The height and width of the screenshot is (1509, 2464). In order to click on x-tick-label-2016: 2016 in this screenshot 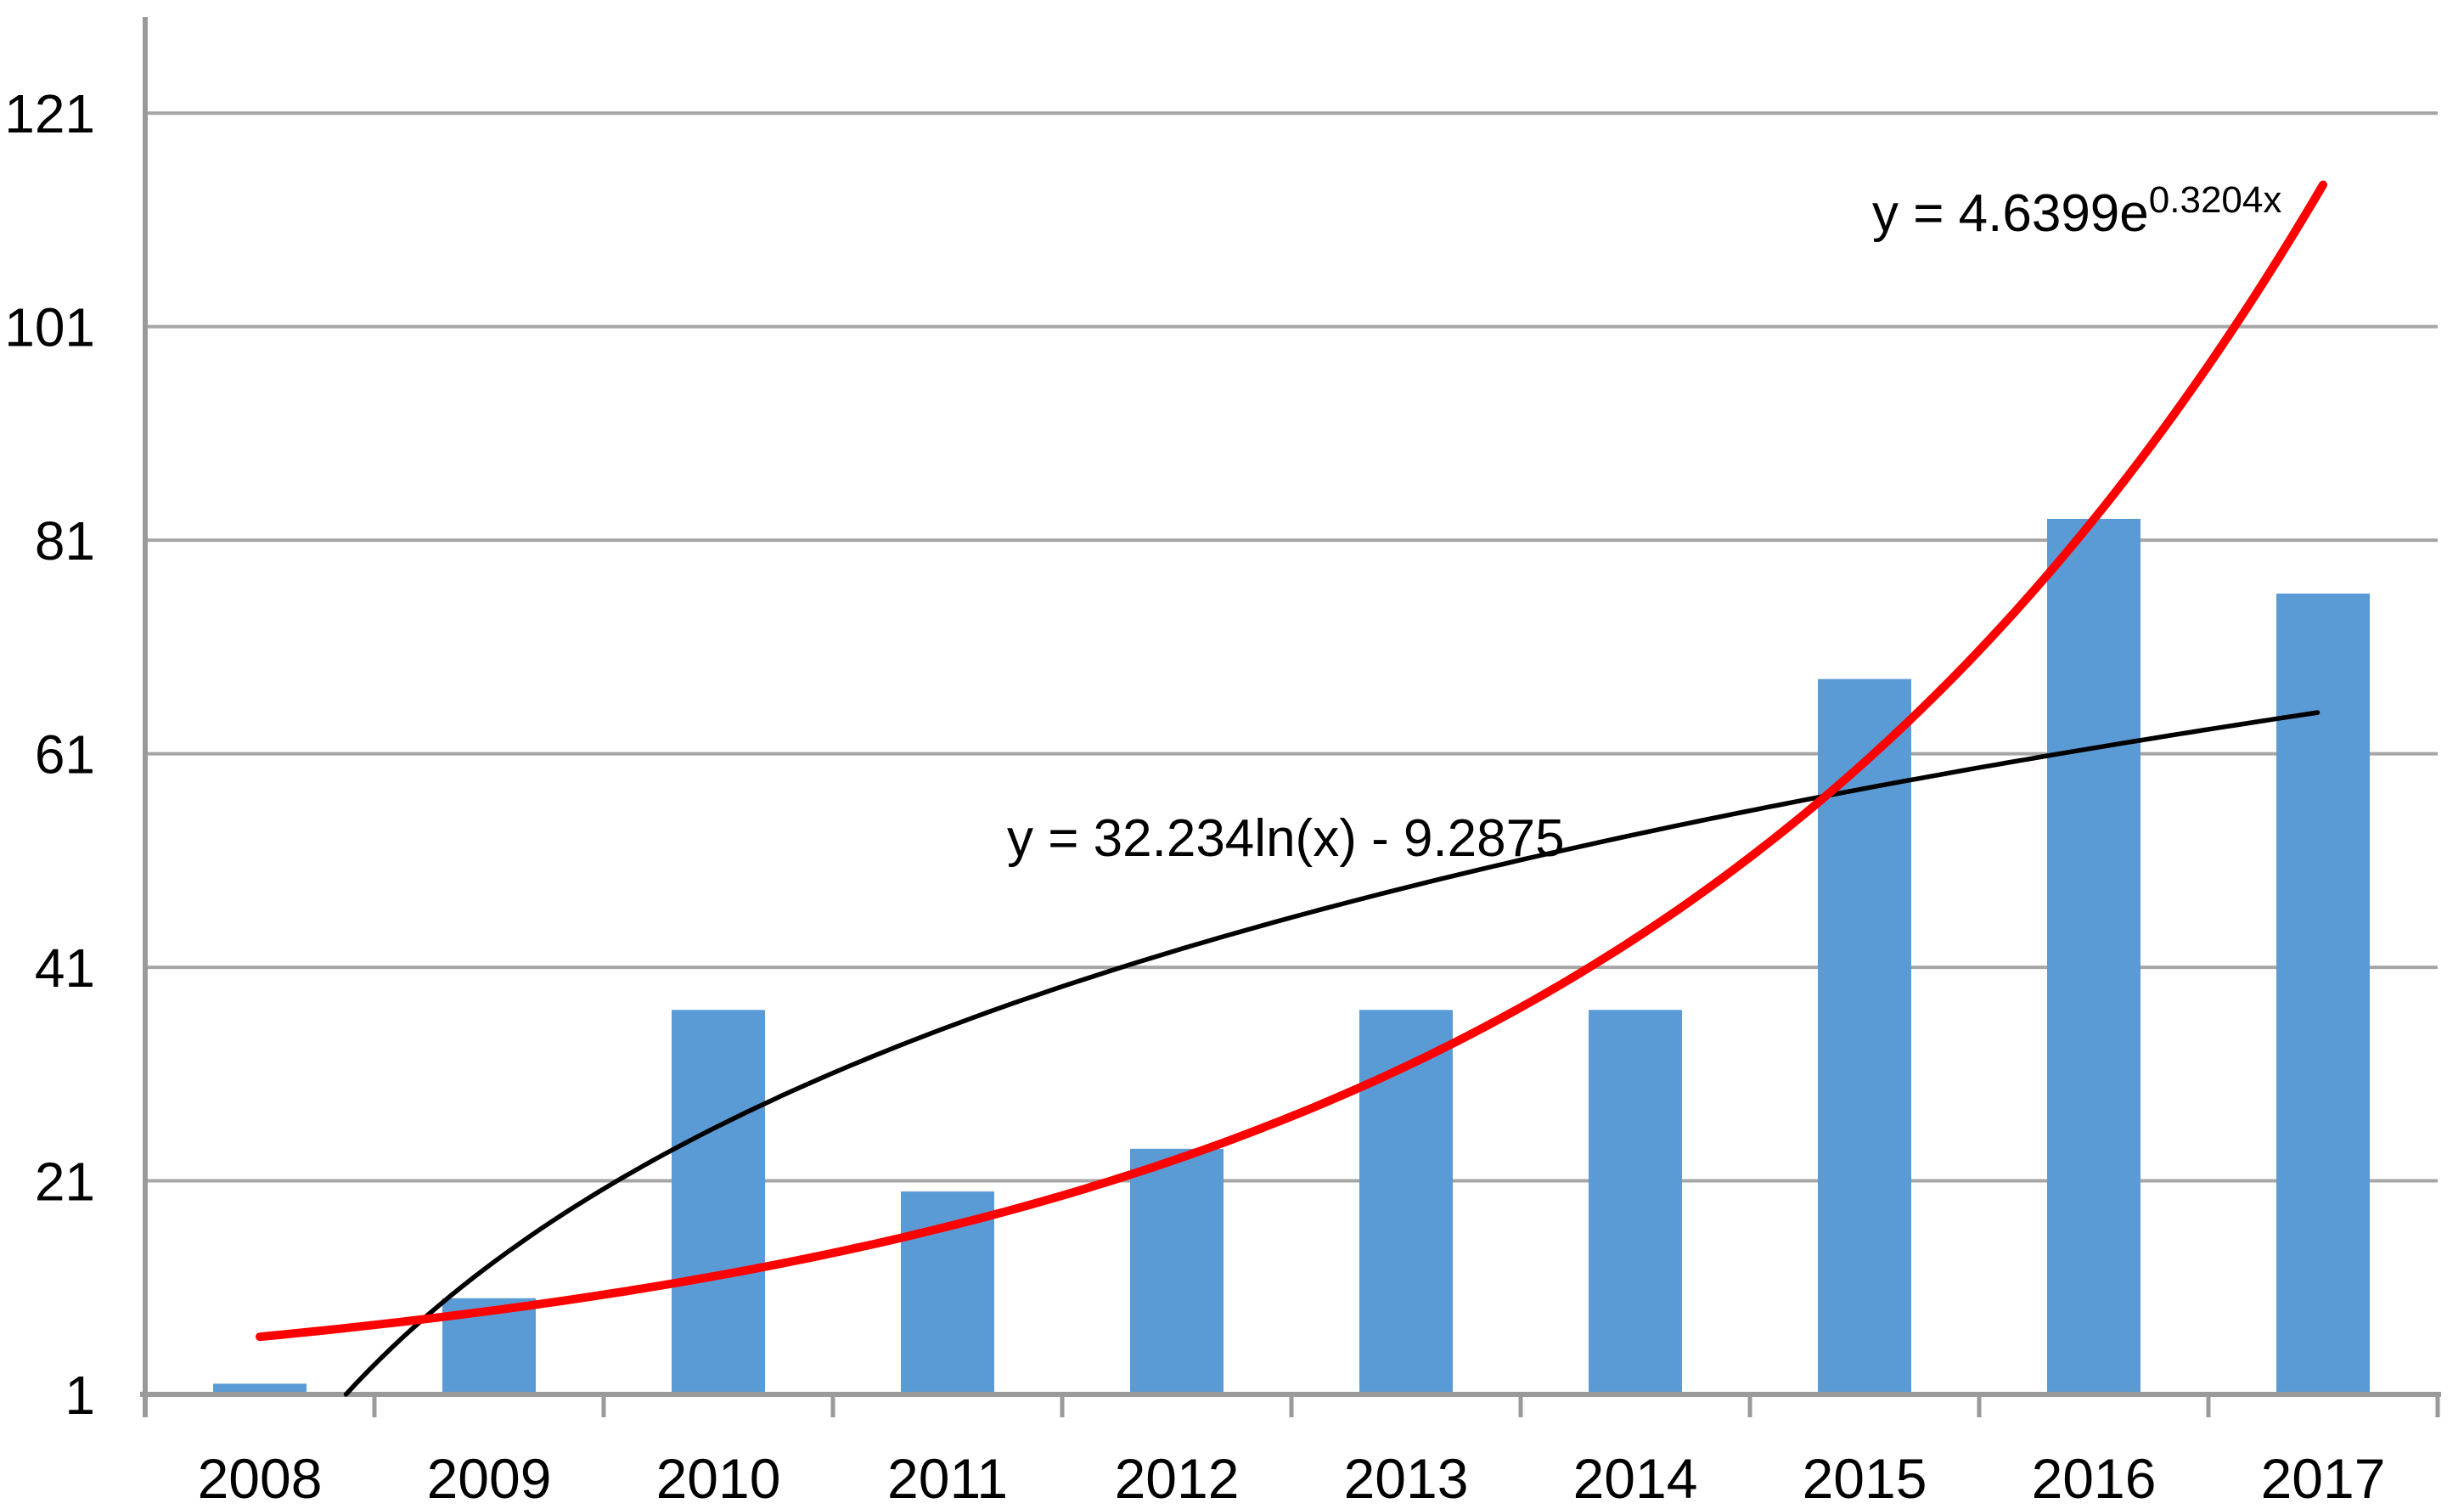, I will do `click(2094, 1478)`.